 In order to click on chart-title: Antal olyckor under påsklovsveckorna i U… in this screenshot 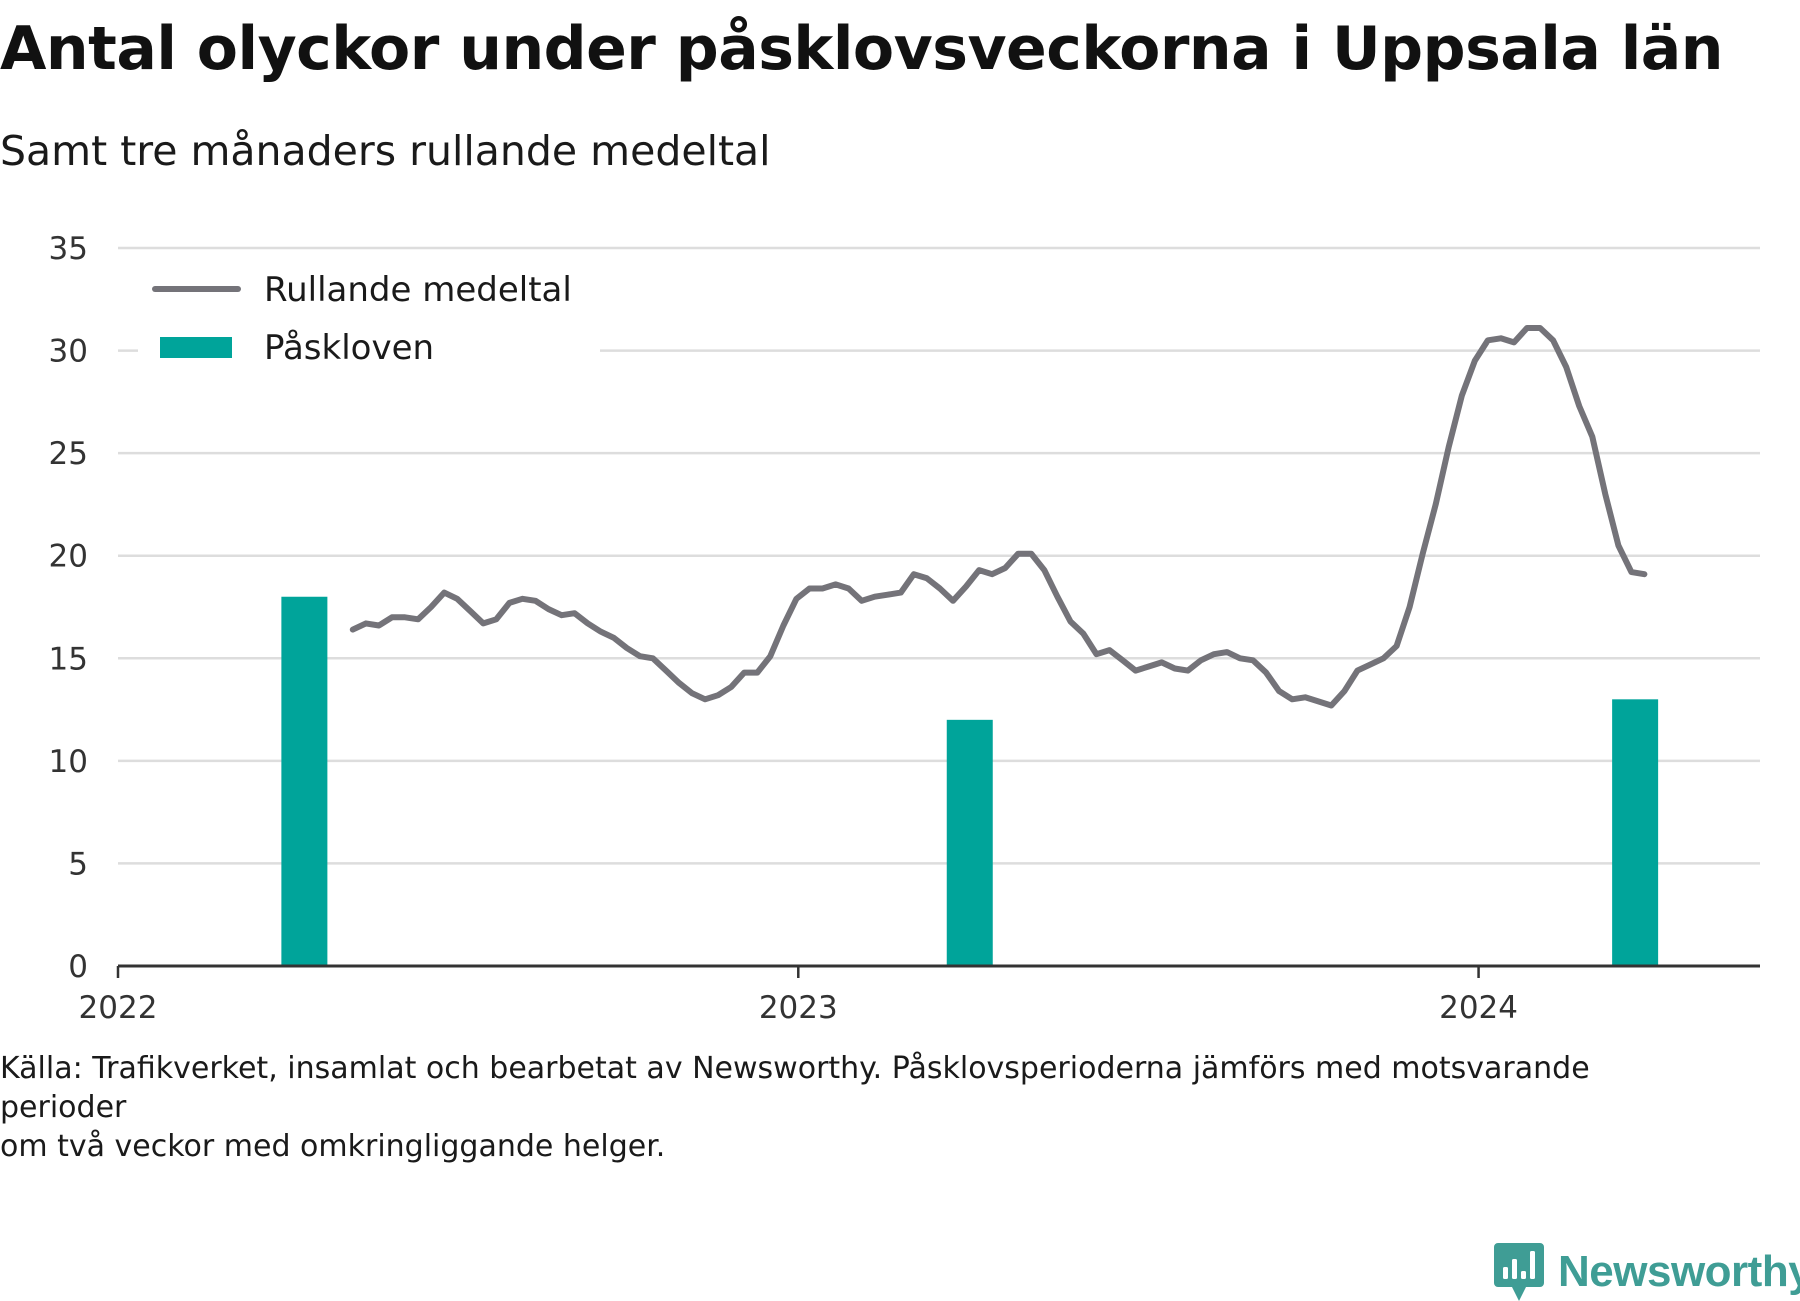, I will do `click(862, 49)`.